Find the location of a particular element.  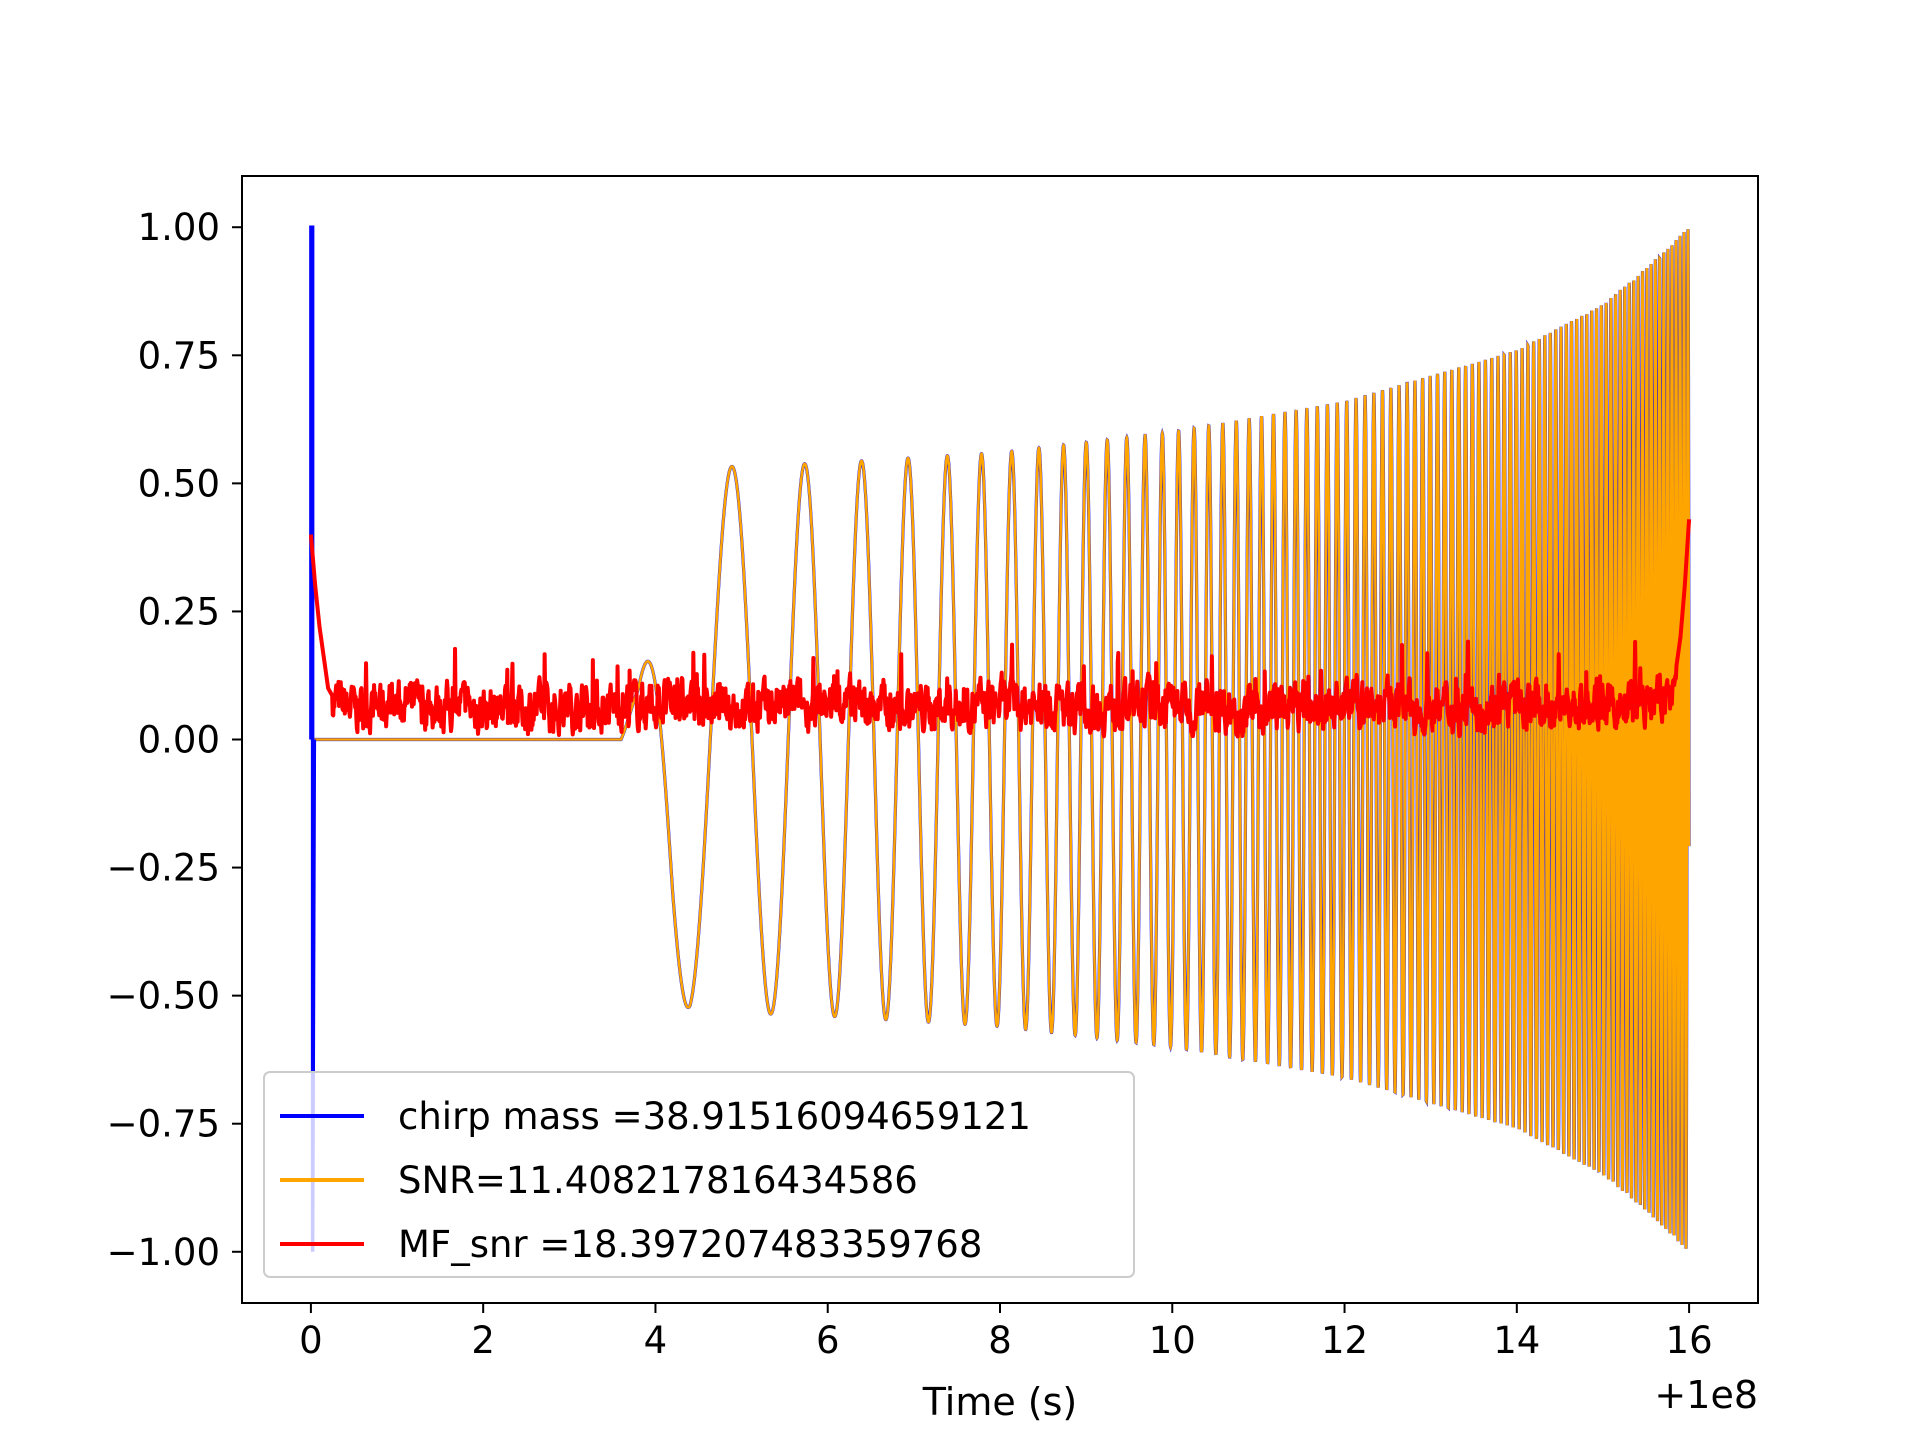

x-tick-label: 2 is located at coordinates (483, 1340).